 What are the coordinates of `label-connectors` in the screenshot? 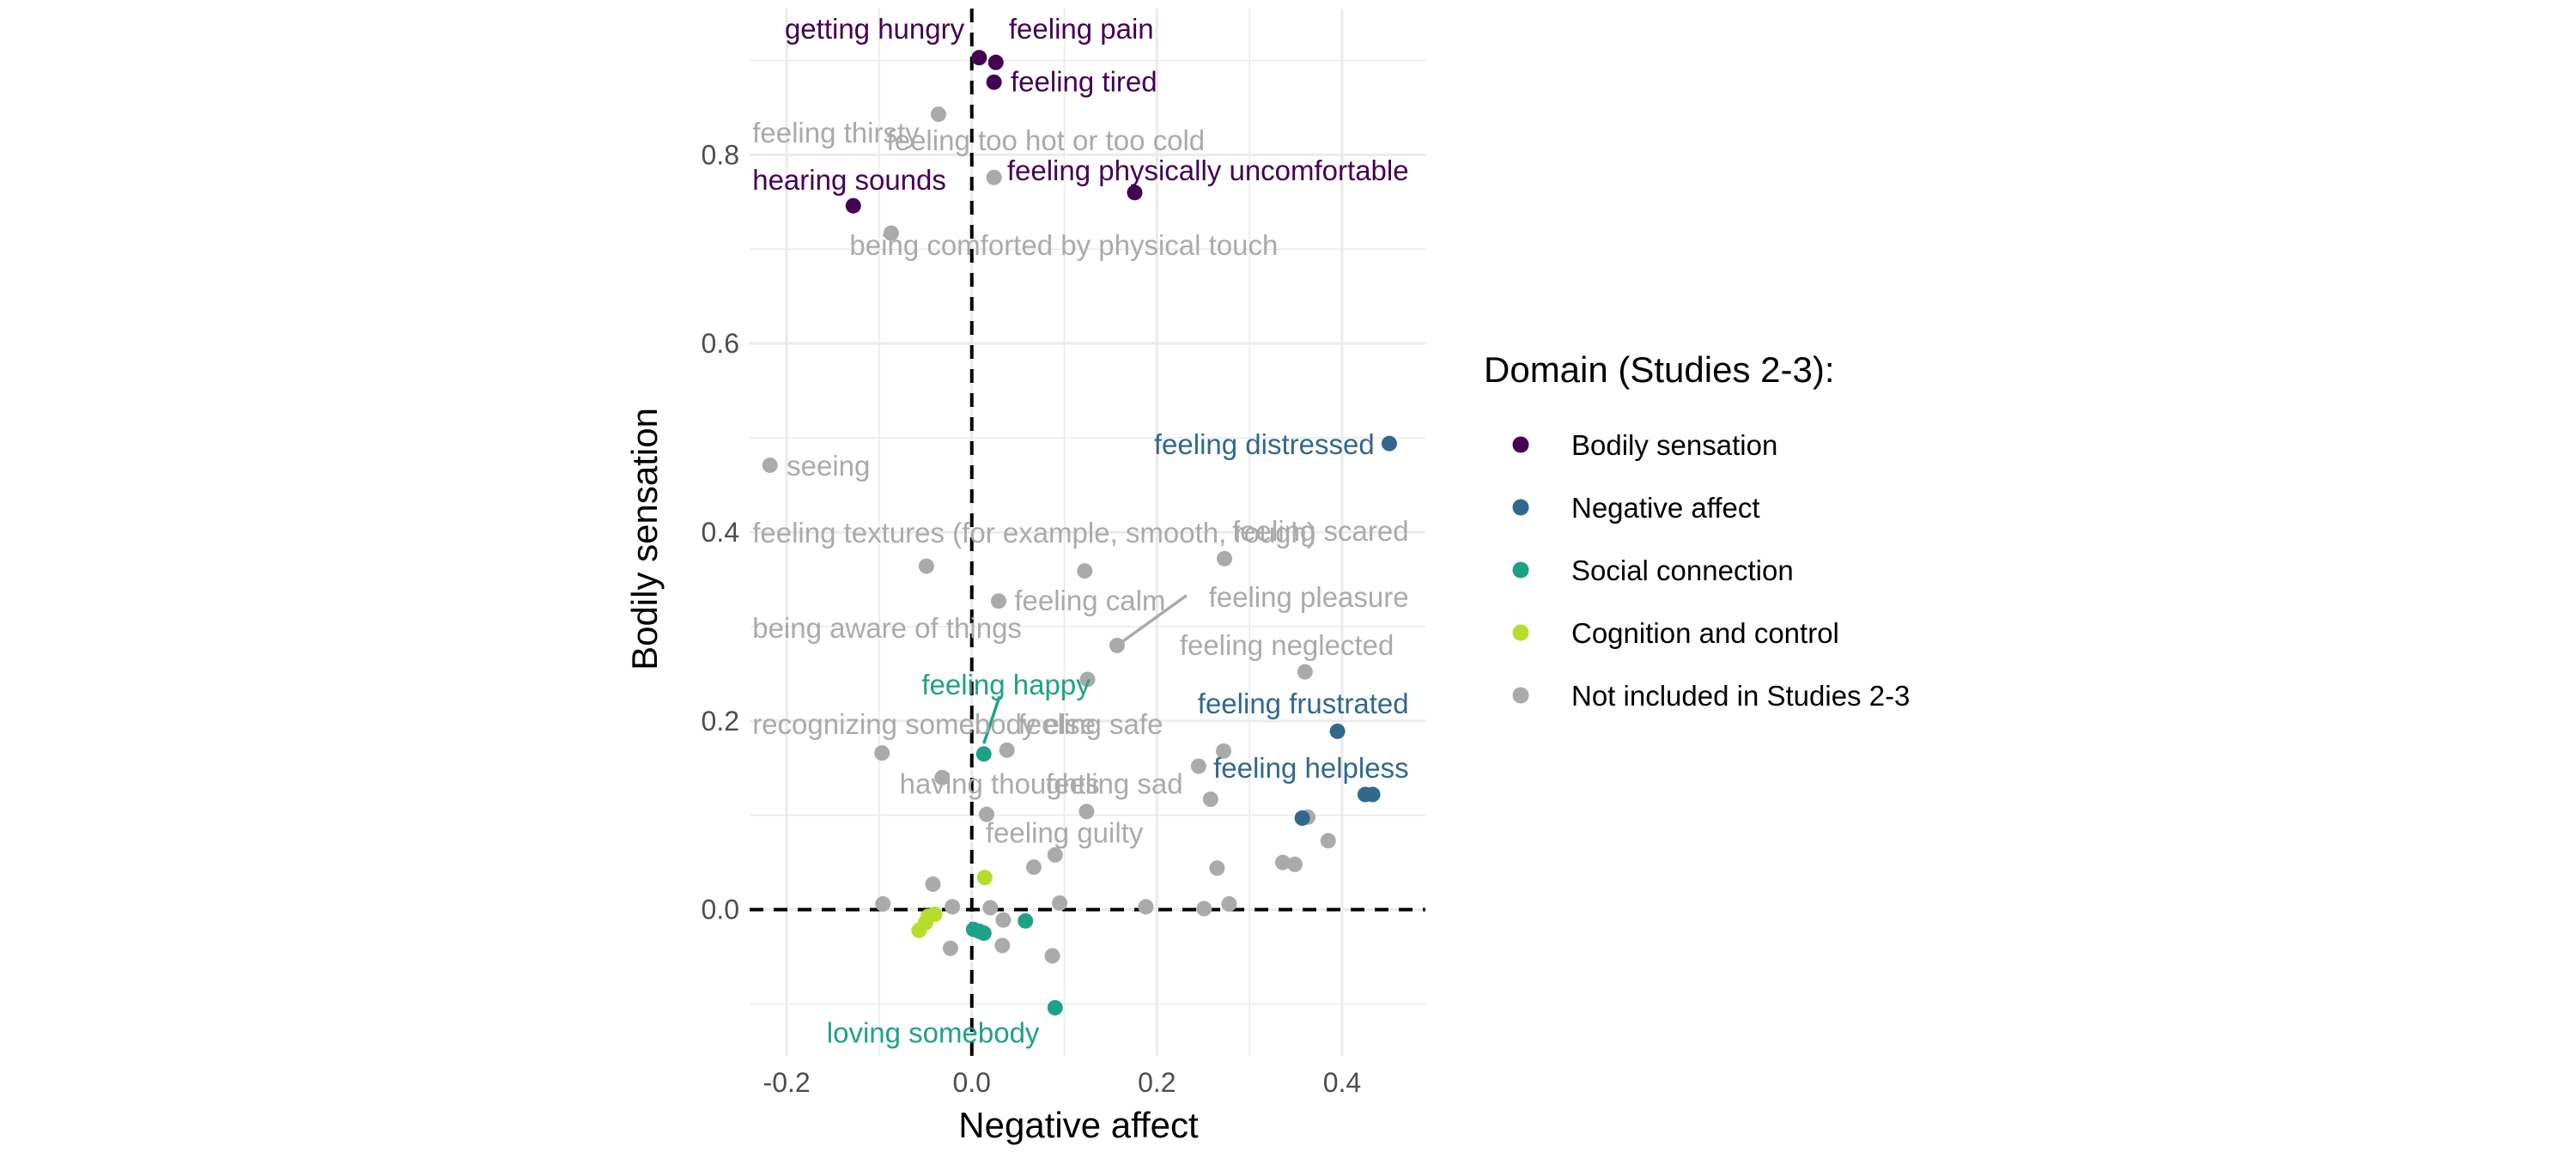 It's located at (1085, 669).